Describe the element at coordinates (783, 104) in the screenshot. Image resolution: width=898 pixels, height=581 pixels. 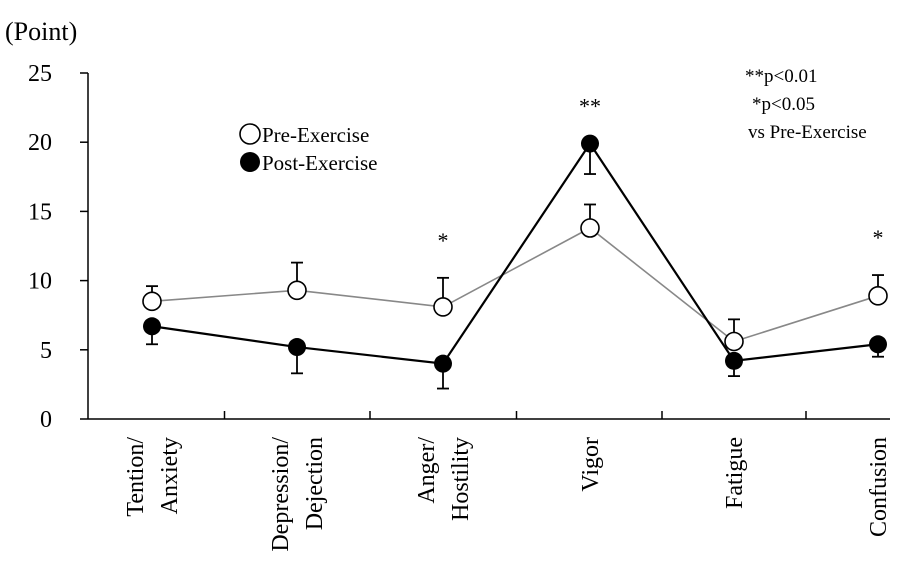
I see `note-line-2: *p<0.05` at that location.